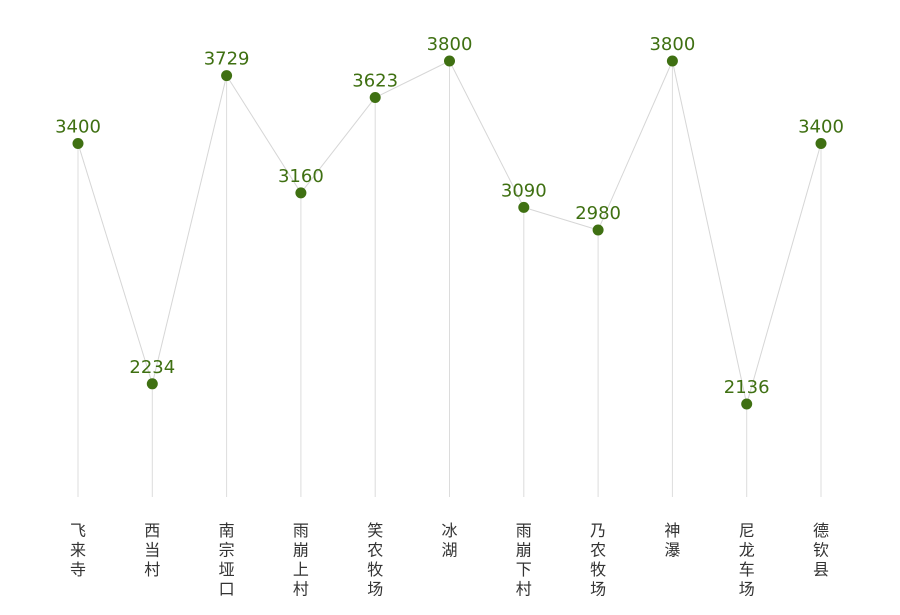 This screenshot has height=615, width=900. I want to click on value-label-9: 2136, so click(747, 387).